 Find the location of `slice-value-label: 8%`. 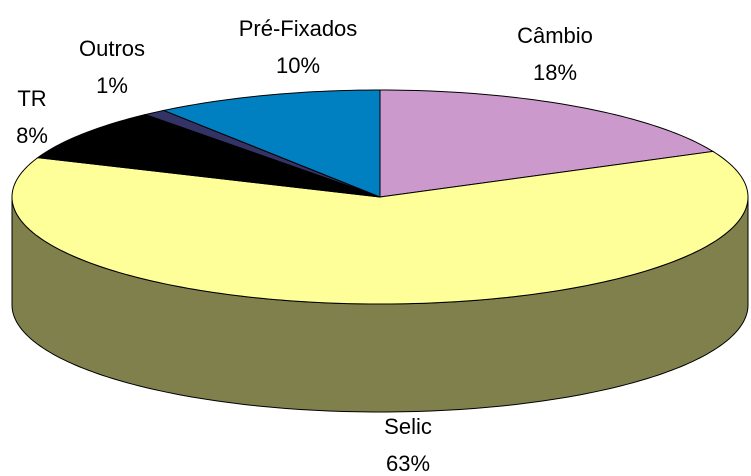

slice-value-label: 8% is located at coordinates (32, 135).